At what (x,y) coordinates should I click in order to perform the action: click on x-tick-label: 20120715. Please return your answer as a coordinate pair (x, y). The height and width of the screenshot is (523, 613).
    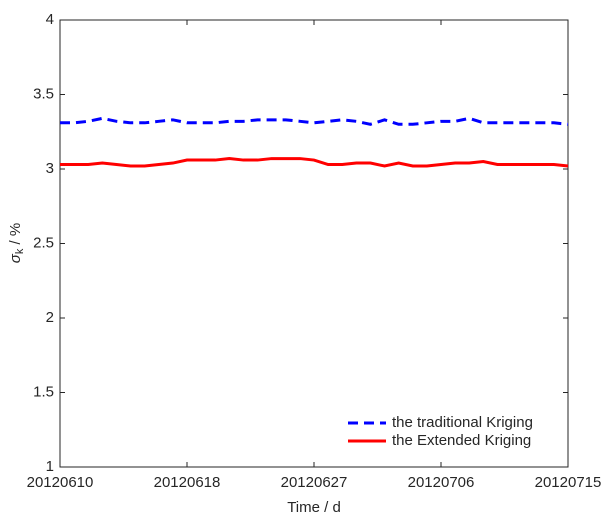
    Looking at the image, I should click on (568, 482).